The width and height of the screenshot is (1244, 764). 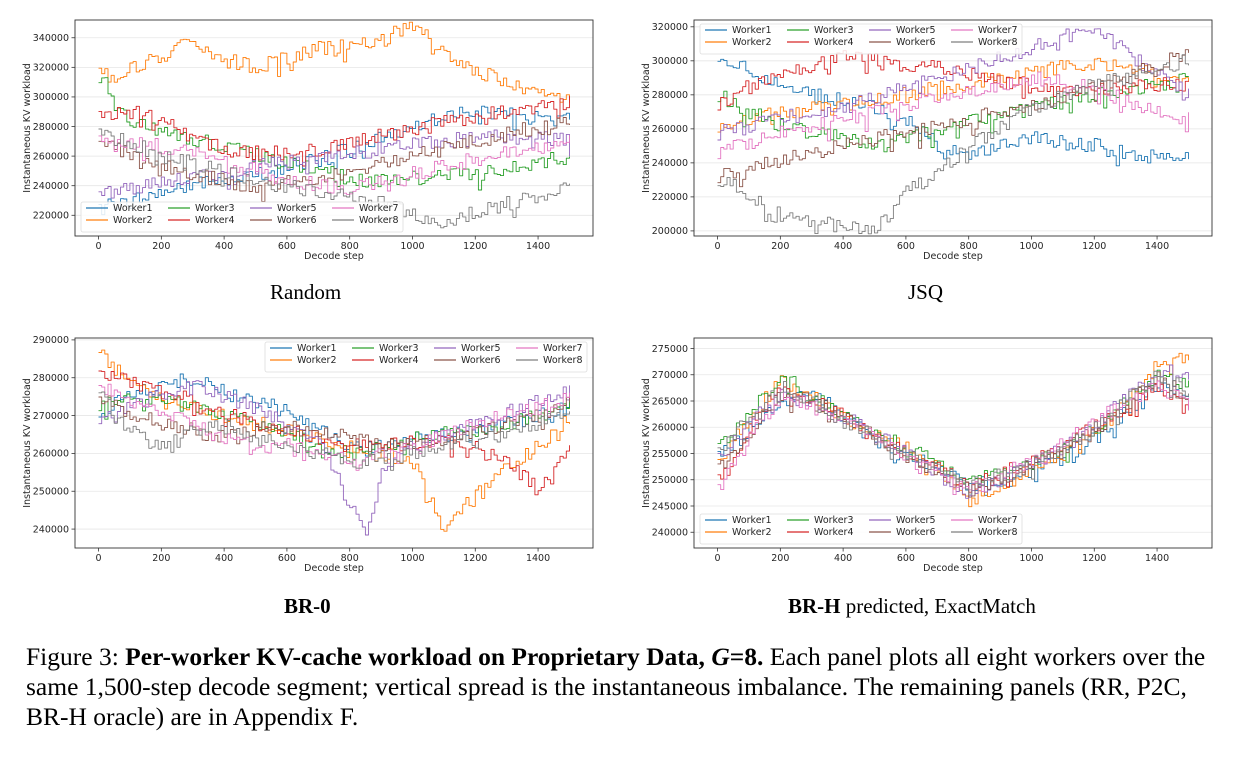 What do you see at coordinates (670, 349) in the screenshot?
I see `y-tick-label: 275000` at bounding box center [670, 349].